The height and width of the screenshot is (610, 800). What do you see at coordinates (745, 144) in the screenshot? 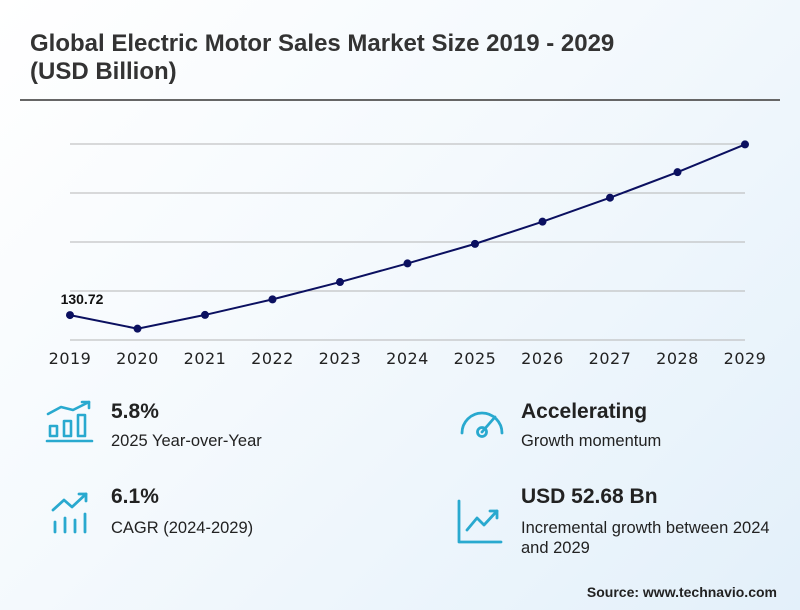
I see `data-point-2029` at bounding box center [745, 144].